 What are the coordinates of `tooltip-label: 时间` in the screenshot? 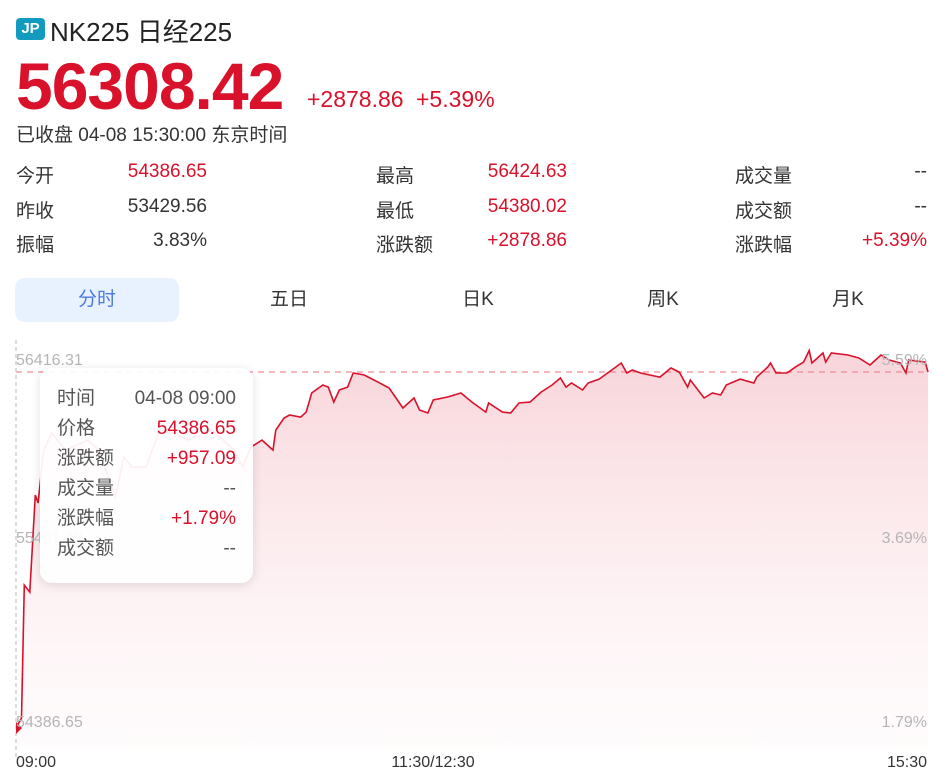 It's located at (76, 398).